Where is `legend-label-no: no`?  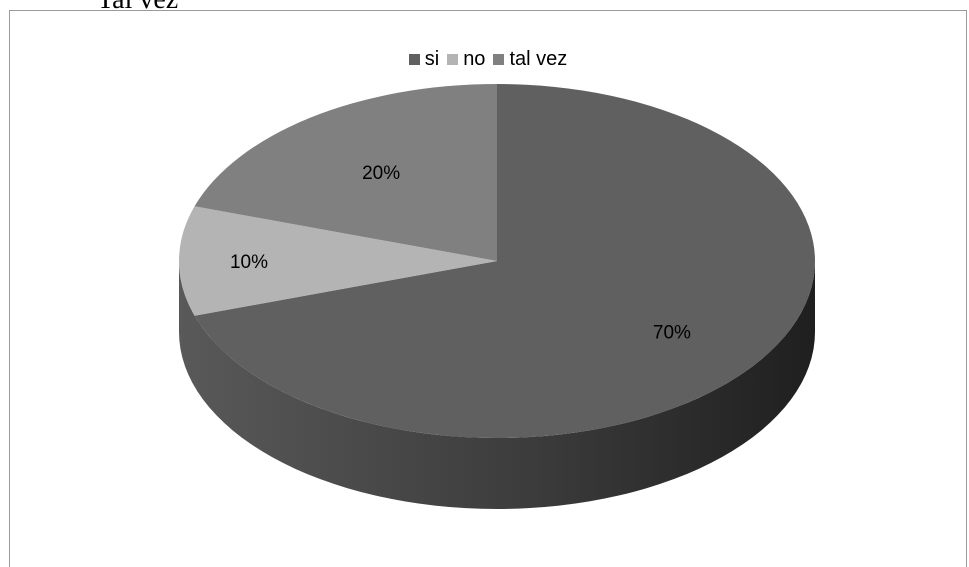
legend-label-no: no is located at coordinates (474, 59).